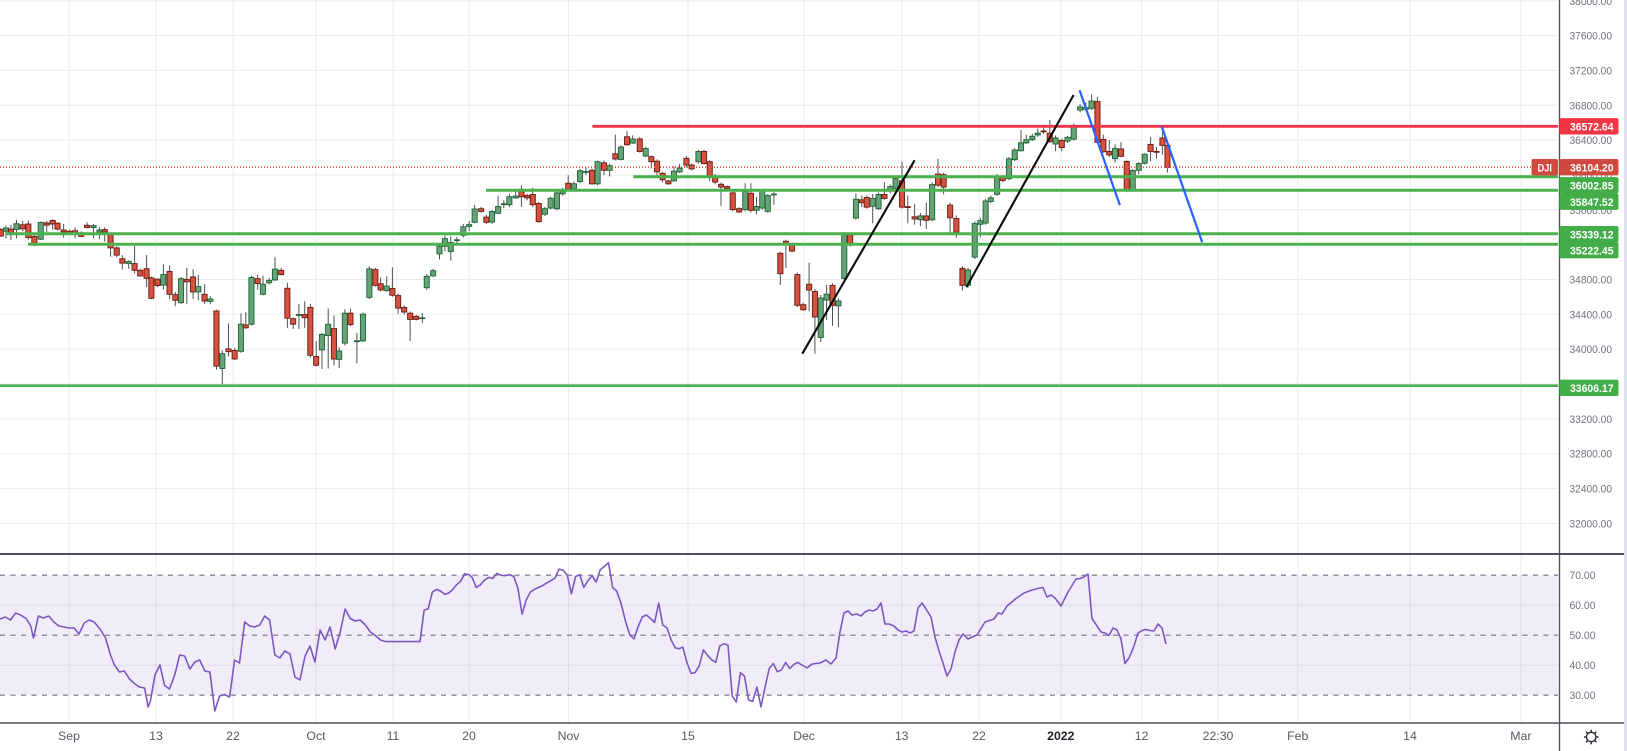 This screenshot has width=1627, height=751. Describe the element at coordinates (1545, 168) in the screenshot. I see `svg-text: DJI` at that location.